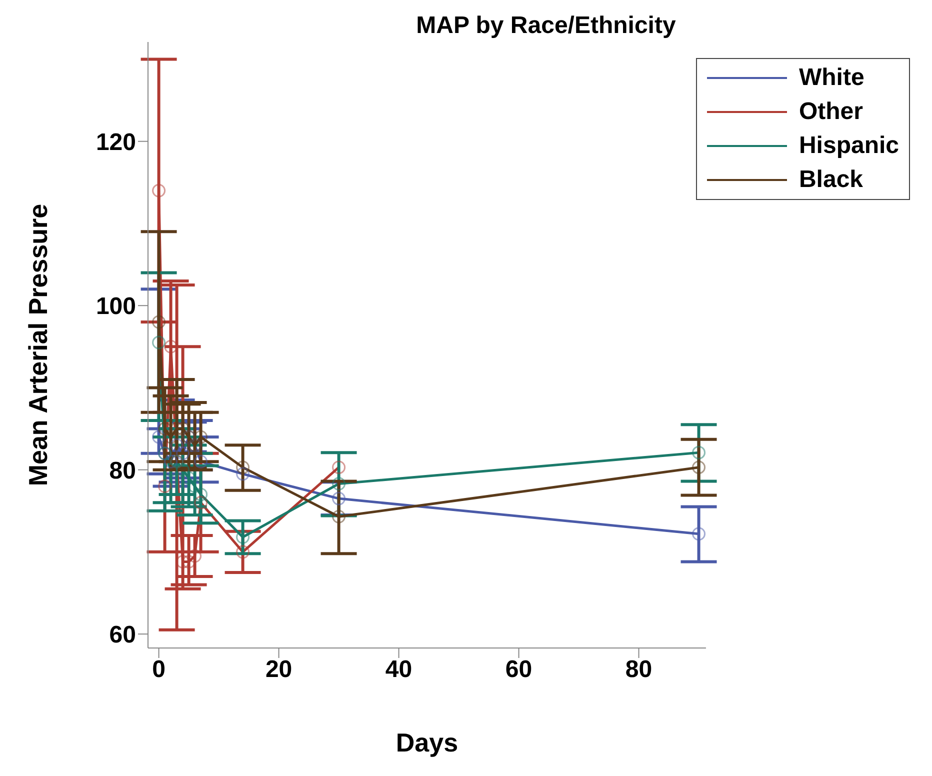 The height and width of the screenshot is (776, 932). Describe the element at coordinates (427, 742) in the screenshot. I see `x-axis-title: Days` at that location.